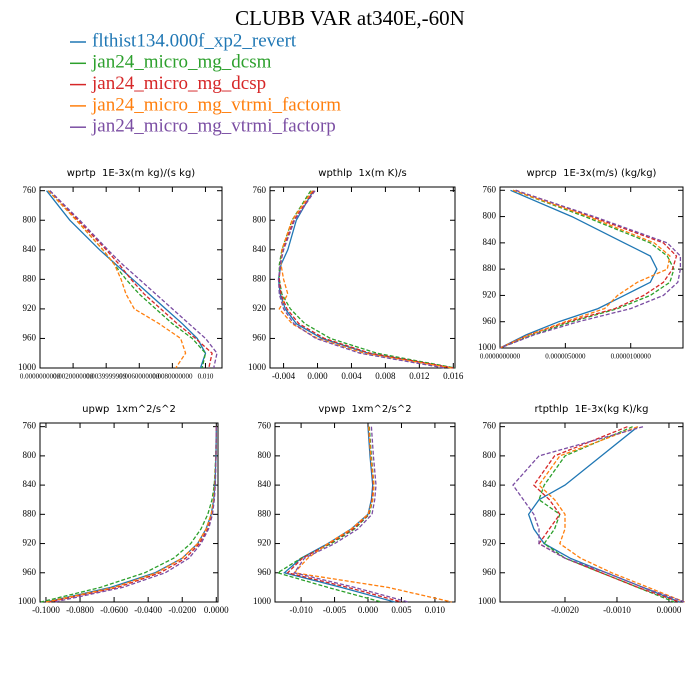 This screenshot has height=700, width=700. I want to click on x-tick-label: -0.0200, so click(182, 610).